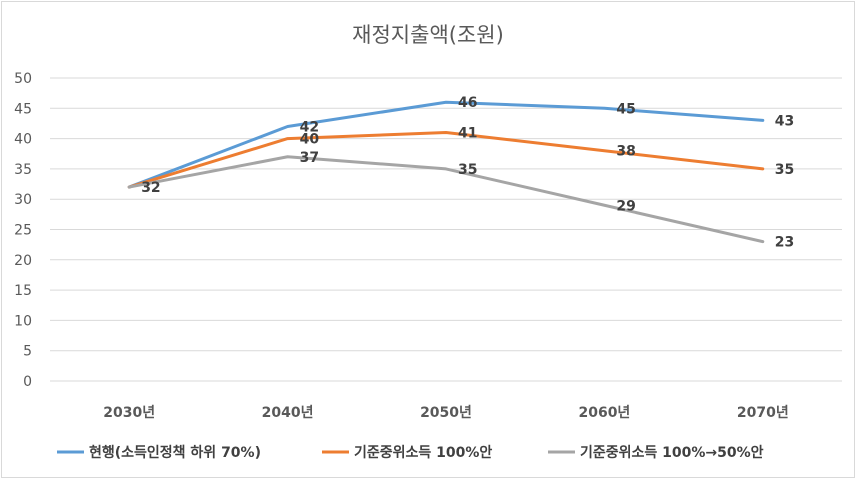 This screenshot has width=858, height=481. What do you see at coordinates (23, 321) in the screenshot?
I see `y-tick-label: 10` at bounding box center [23, 321].